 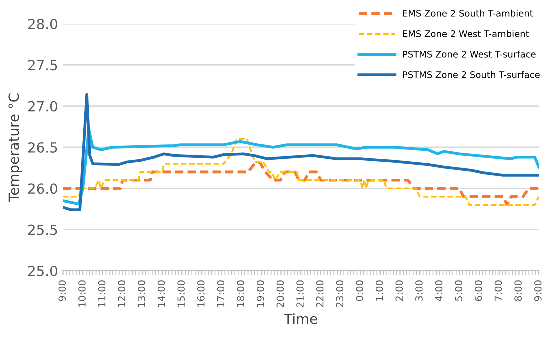 What do you see at coordinates (142, 293) in the screenshot?
I see `x-tick-label: 13:00` at bounding box center [142, 293].